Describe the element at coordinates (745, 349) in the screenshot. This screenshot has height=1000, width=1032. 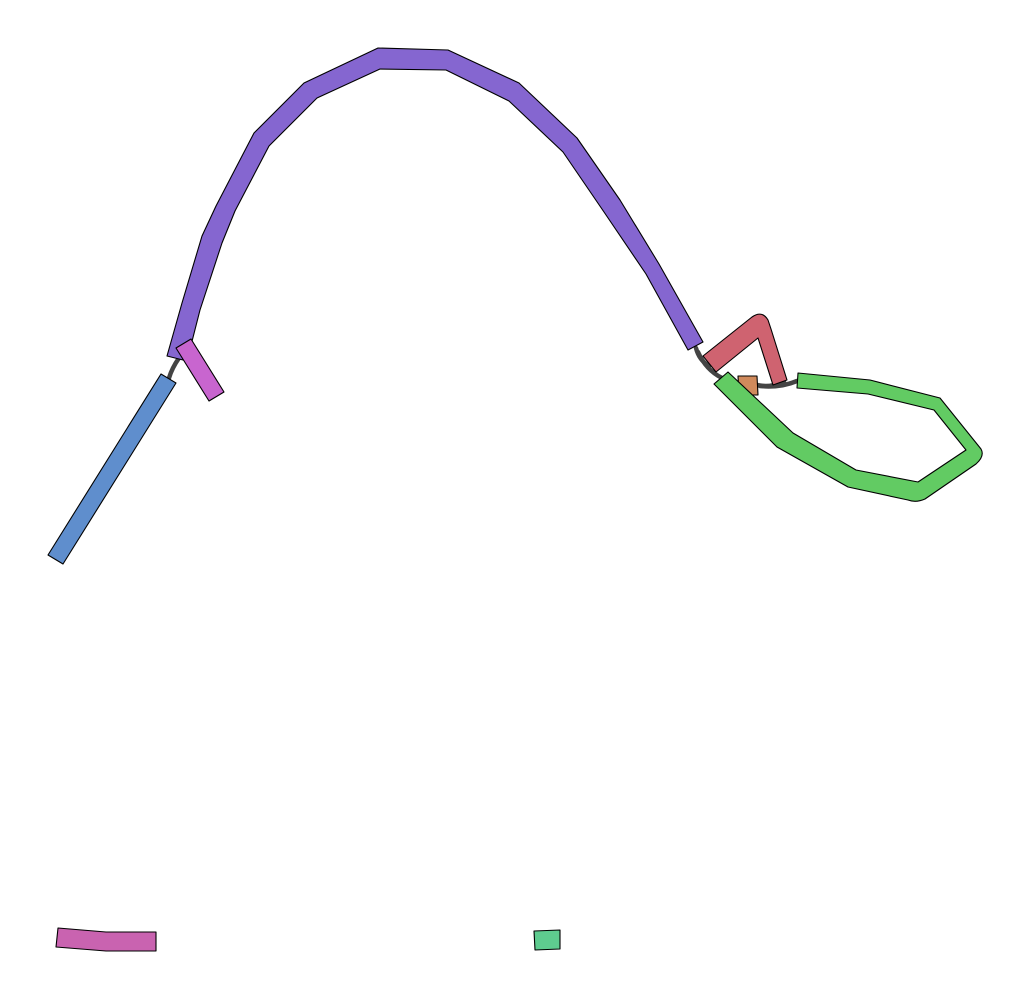
I see `segment-red-hook` at that location.